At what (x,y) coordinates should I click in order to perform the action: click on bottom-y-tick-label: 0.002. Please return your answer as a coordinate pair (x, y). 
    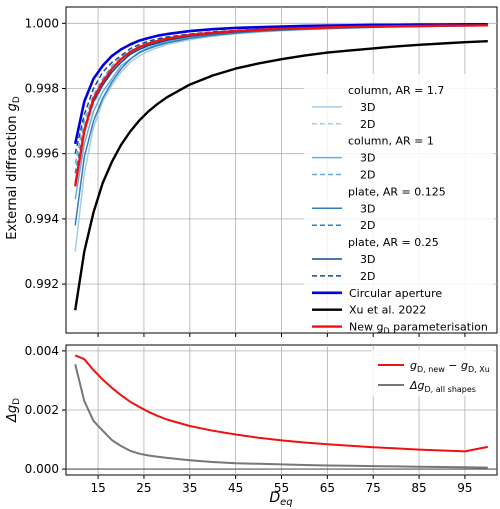
    Looking at the image, I should click on (42, 410).